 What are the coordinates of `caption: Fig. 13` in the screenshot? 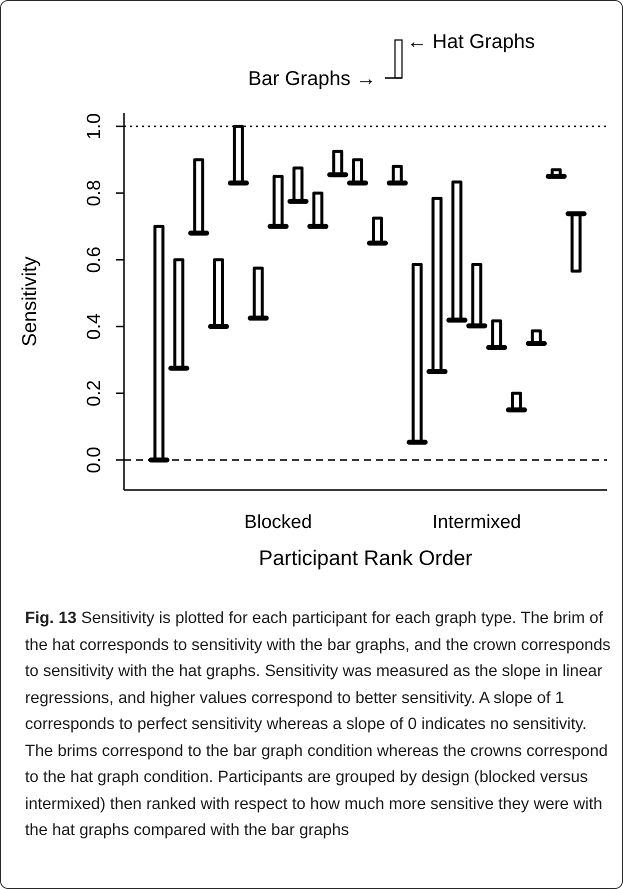 It's located at (51, 618).